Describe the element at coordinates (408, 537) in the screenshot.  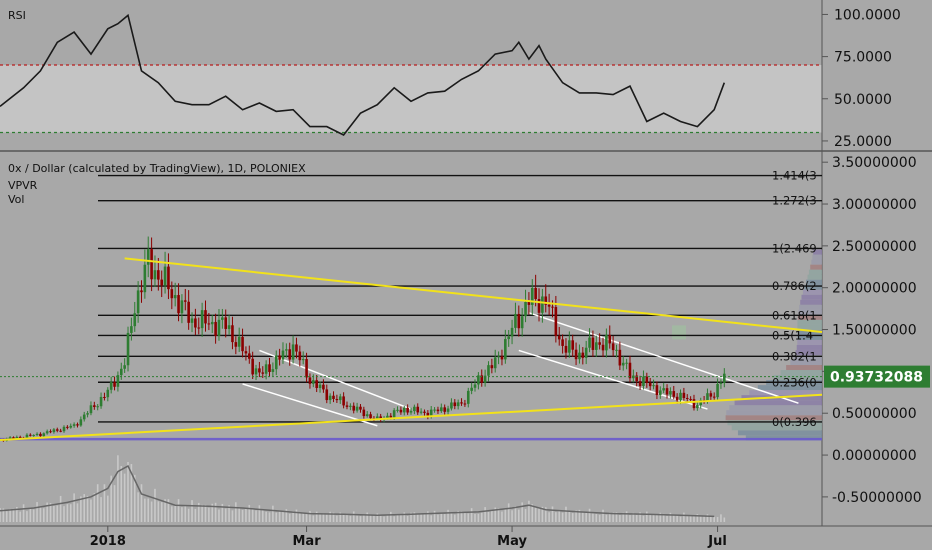
I see `time-axis: 2018 Mar May Jul` at that location.